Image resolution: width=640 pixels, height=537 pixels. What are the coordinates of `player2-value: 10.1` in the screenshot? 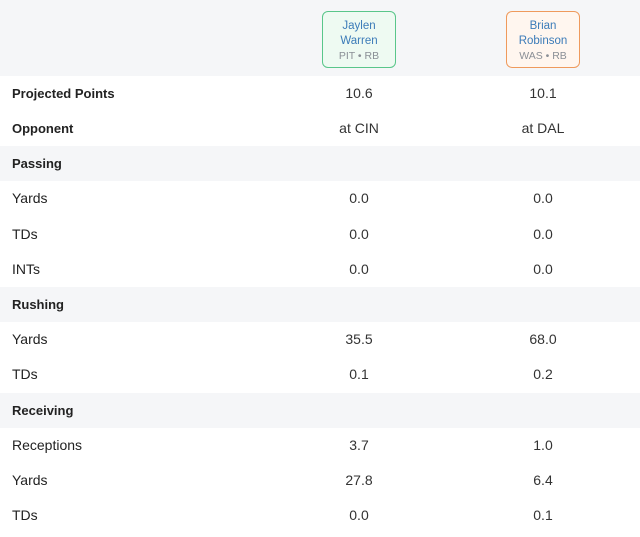 It's located at (543, 93).